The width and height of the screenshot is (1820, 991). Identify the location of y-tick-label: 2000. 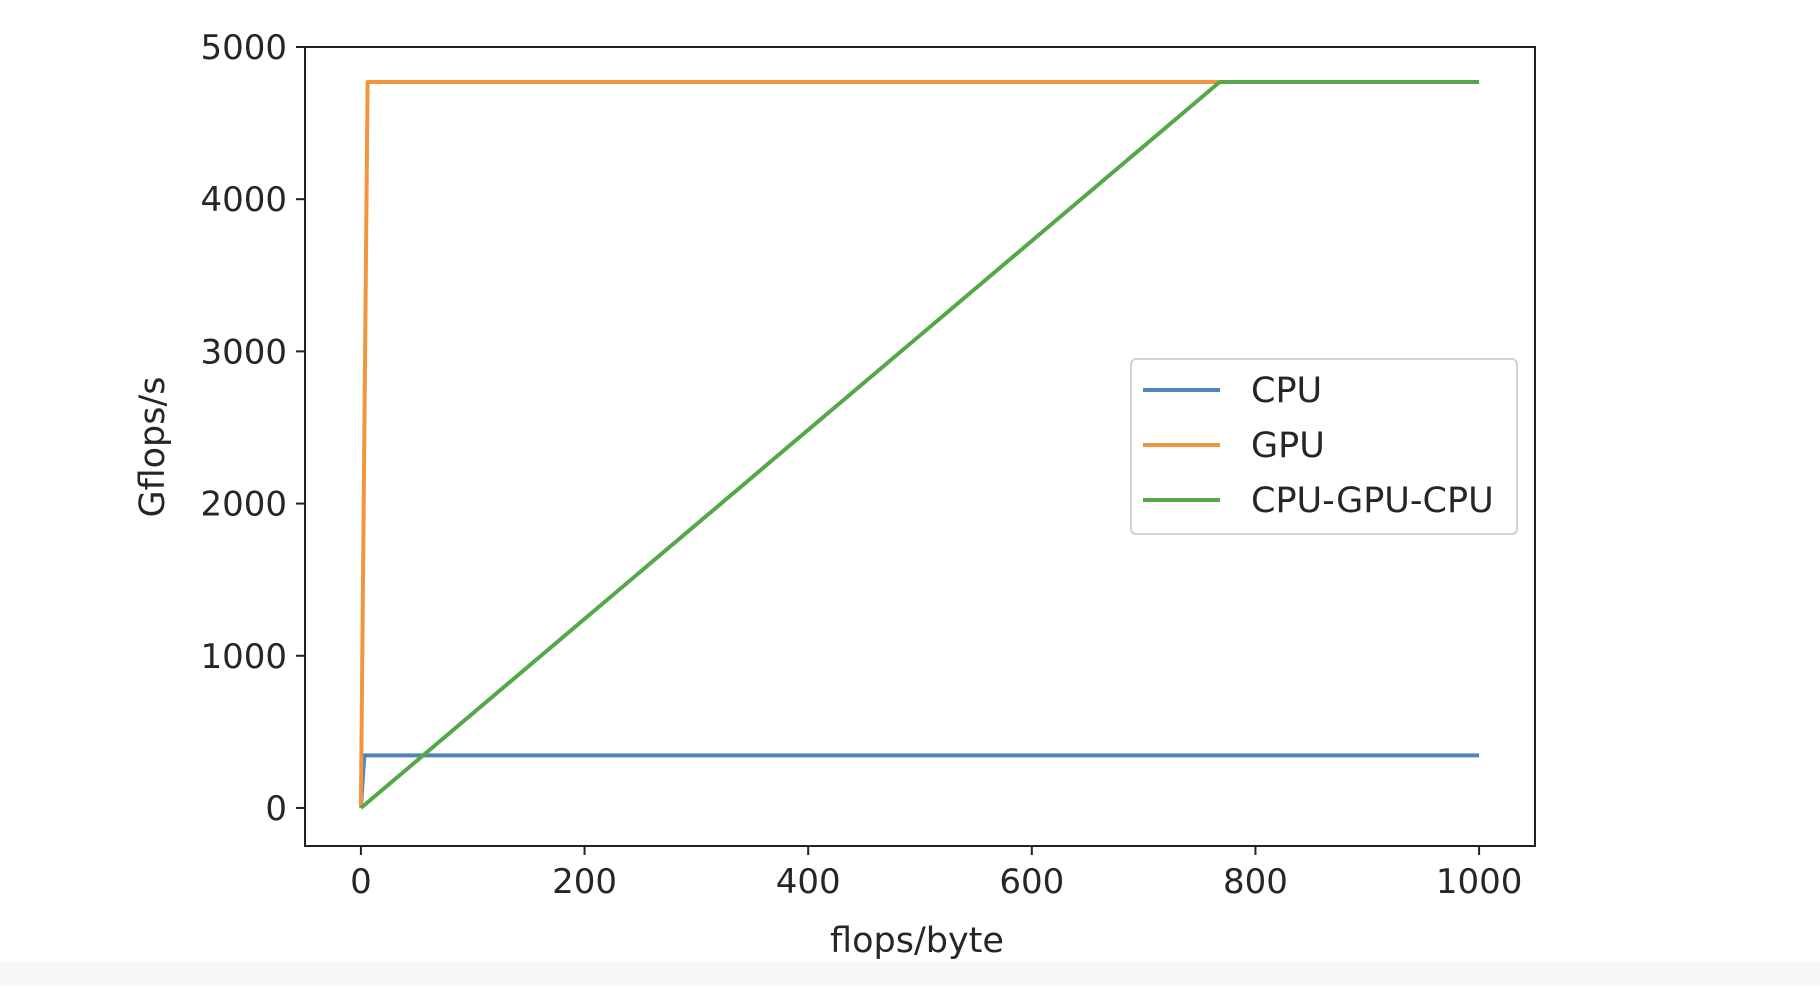
(243, 505).